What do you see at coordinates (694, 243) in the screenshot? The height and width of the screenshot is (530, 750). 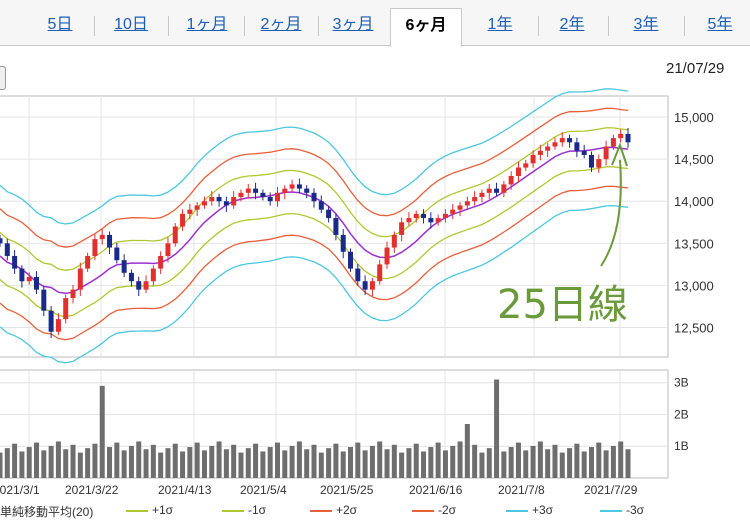 I see `price-tick-label: 13,500` at bounding box center [694, 243].